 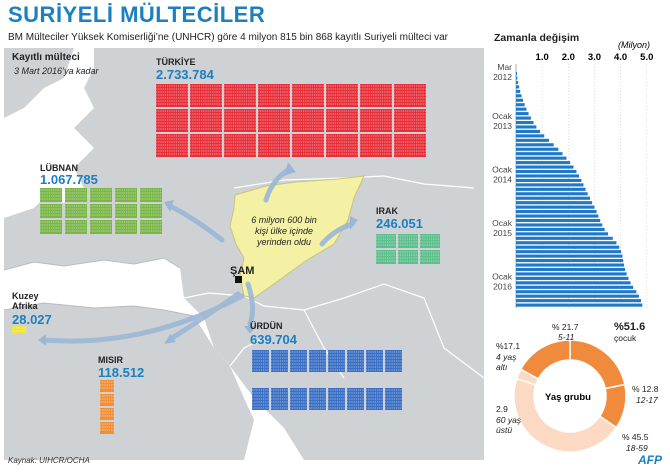 What do you see at coordinates (502, 169) in the screenshot?
I see `timeline-period-label-2-a: Ocak` at bounding box center [502, 169].